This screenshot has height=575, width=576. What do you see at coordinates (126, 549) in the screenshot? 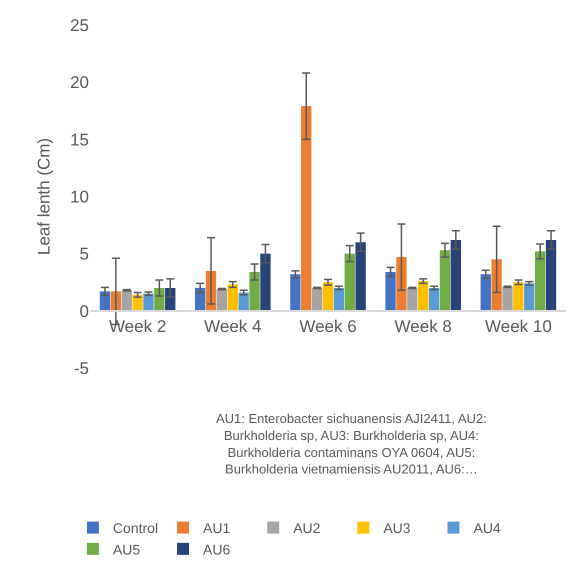
I see `legend-label: AU5` at bounding box center [126, 549].